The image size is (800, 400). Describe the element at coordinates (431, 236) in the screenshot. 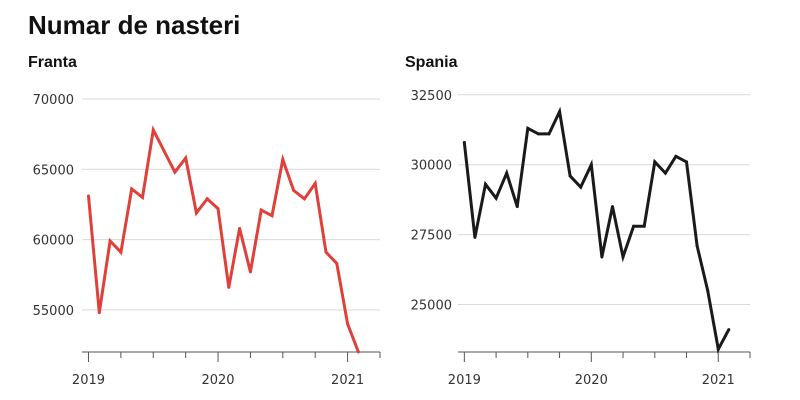

I see `y-tick-label-spania: 27500` at that location.